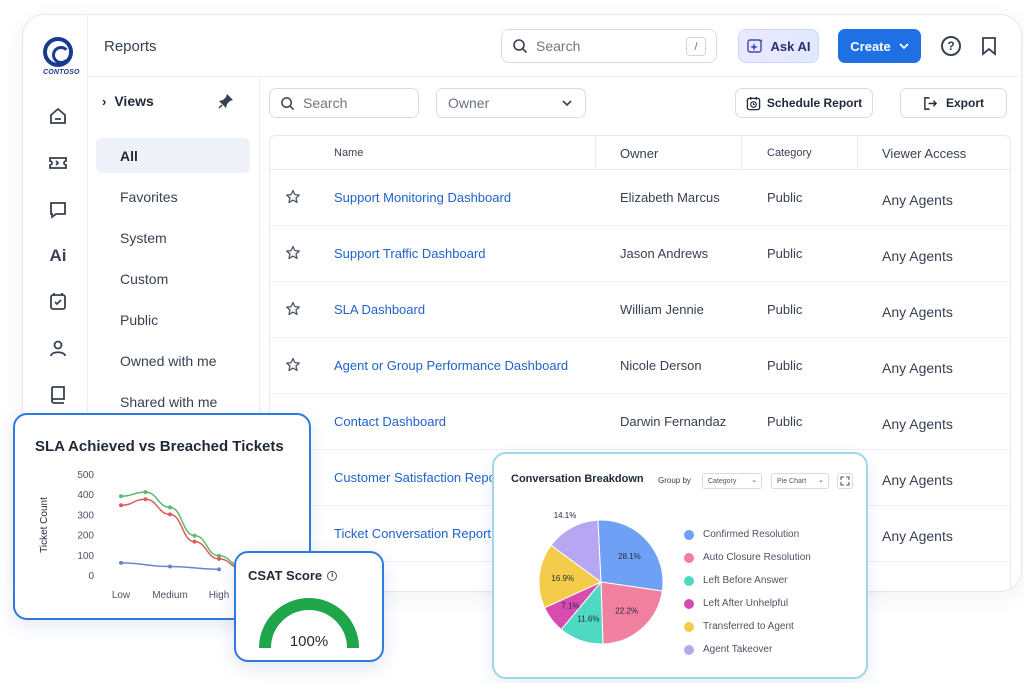  What do you see at coordinates (423, 197) in the screenshot?
I see `report-name-link: Support Monitoring Dashboard` at bounding box center [423, 197].